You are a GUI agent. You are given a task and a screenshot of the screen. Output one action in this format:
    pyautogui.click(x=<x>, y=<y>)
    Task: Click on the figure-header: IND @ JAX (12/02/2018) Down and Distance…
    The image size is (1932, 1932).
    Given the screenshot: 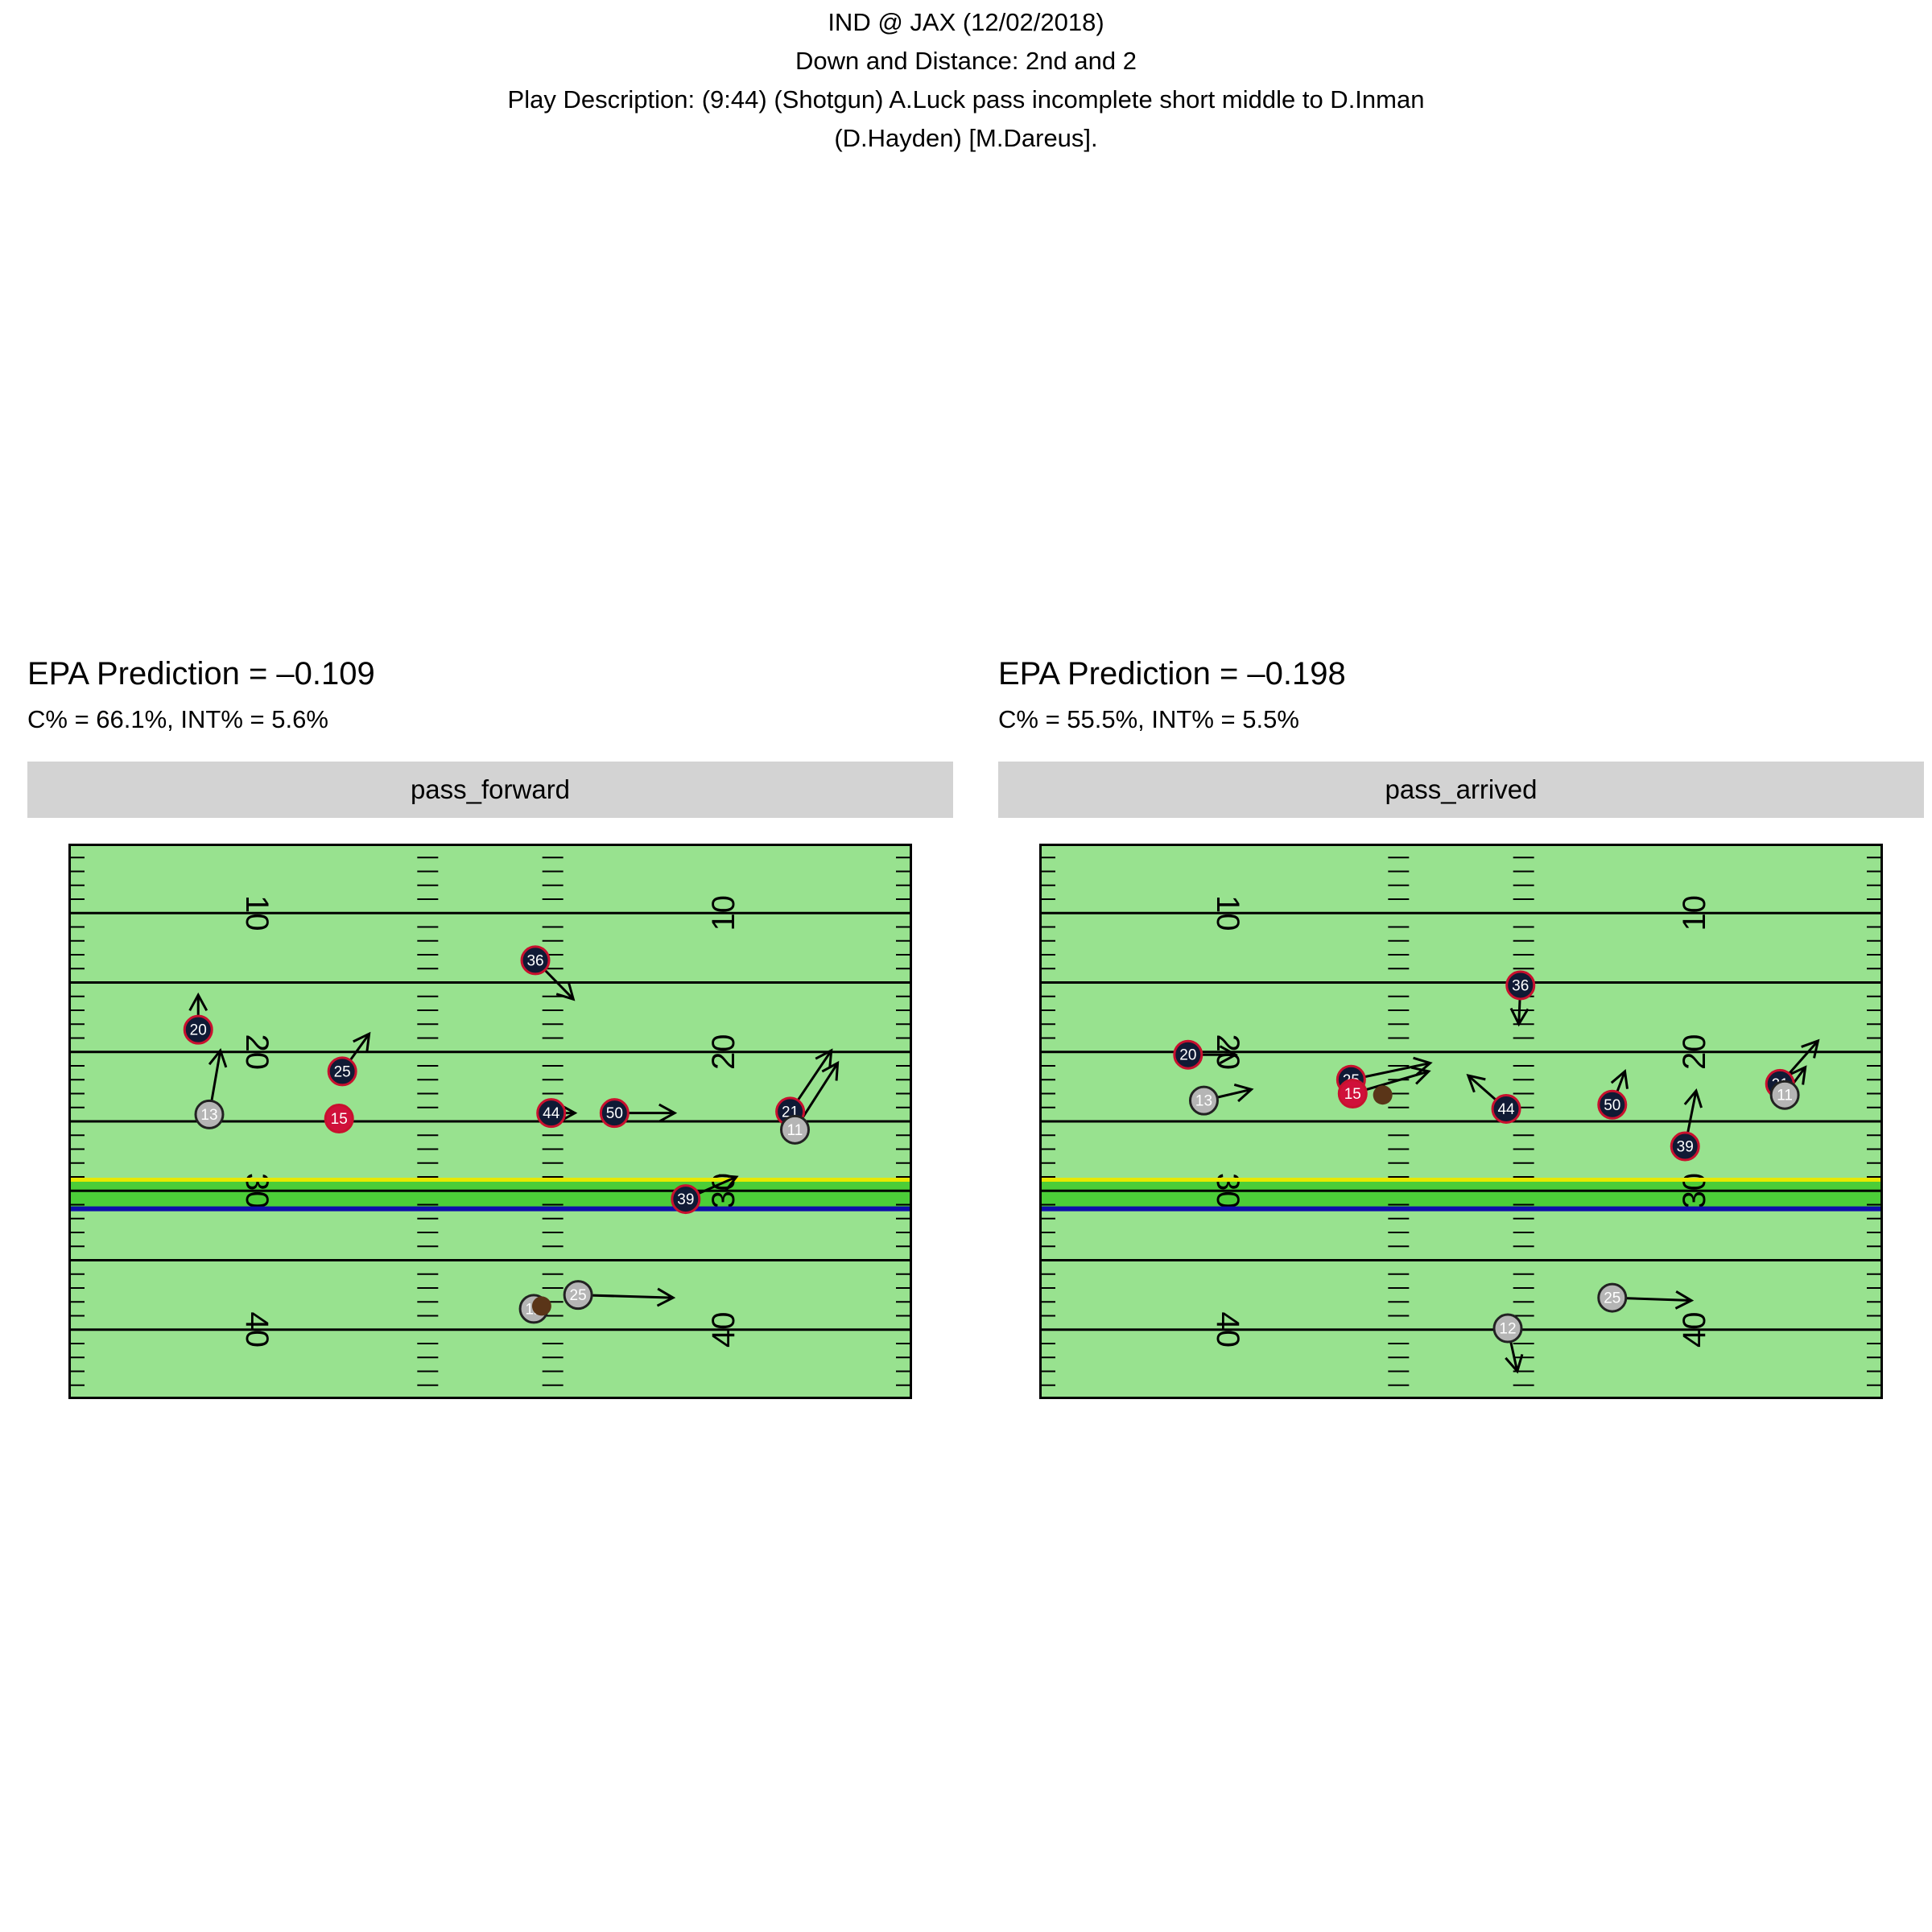 What is the action you would take?
    pyautogui.click(x=966, y=79)
    